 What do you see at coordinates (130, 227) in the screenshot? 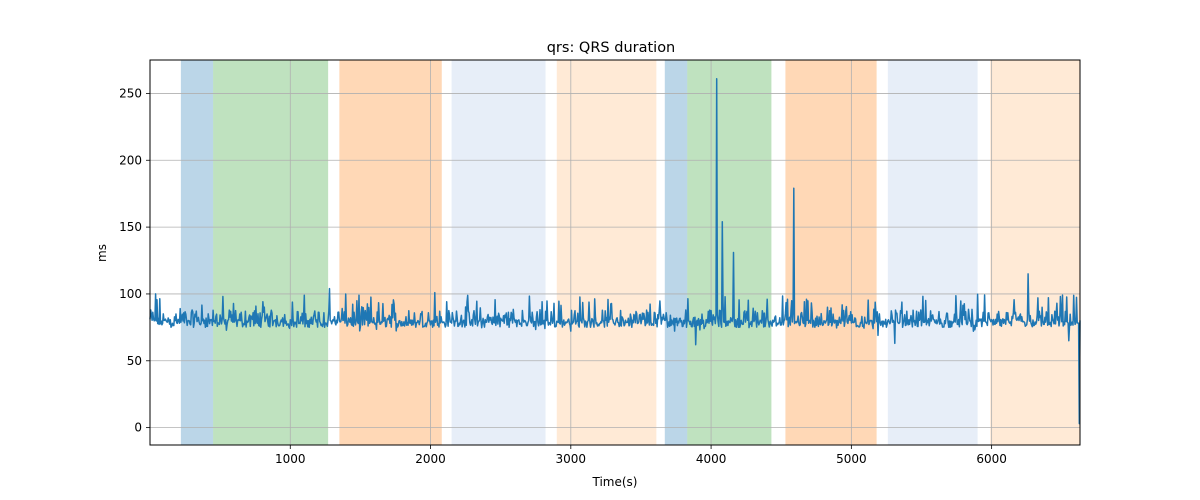
I see `y-tick-label-3: 150` at bounding box center [130, 227].